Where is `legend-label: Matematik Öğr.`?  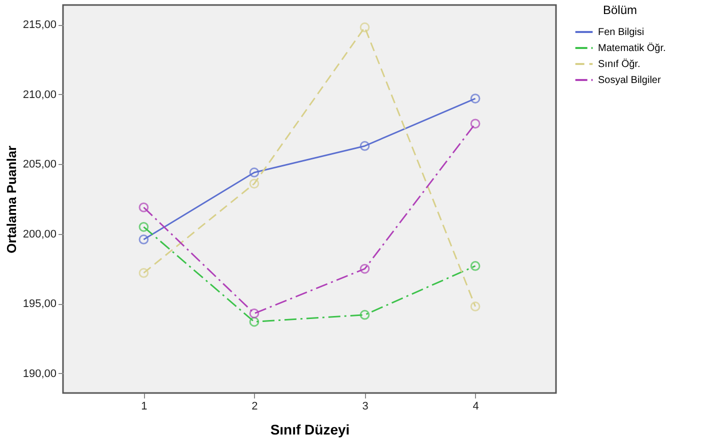
legend-label: Matematik Öğr. is located at coordinates (632, 48).